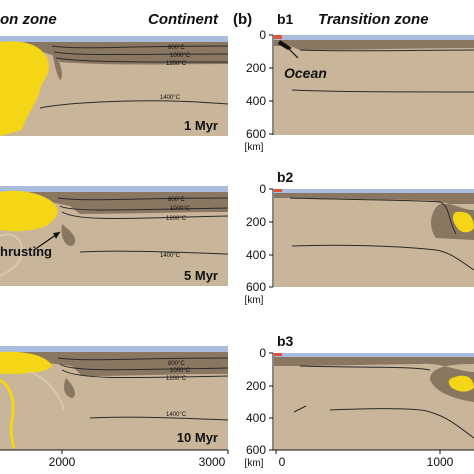 The height and width of the screenshot is (474, 474). What do you see at coordinates (259, 407) in the screenshot?
I see `right-y-axis-3: 0 200 400 600 [km]` at bounding box center [259, 407].